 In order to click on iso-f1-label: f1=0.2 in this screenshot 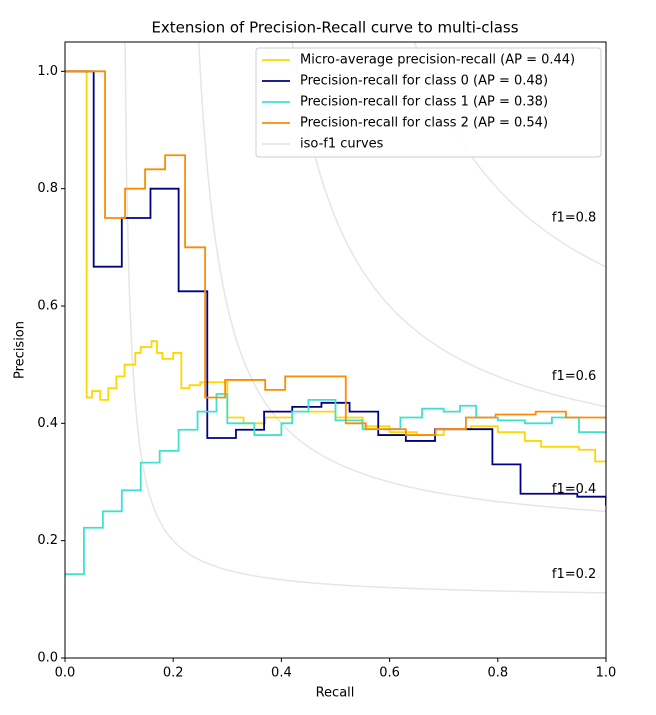, I will do `click(574, 574)`.